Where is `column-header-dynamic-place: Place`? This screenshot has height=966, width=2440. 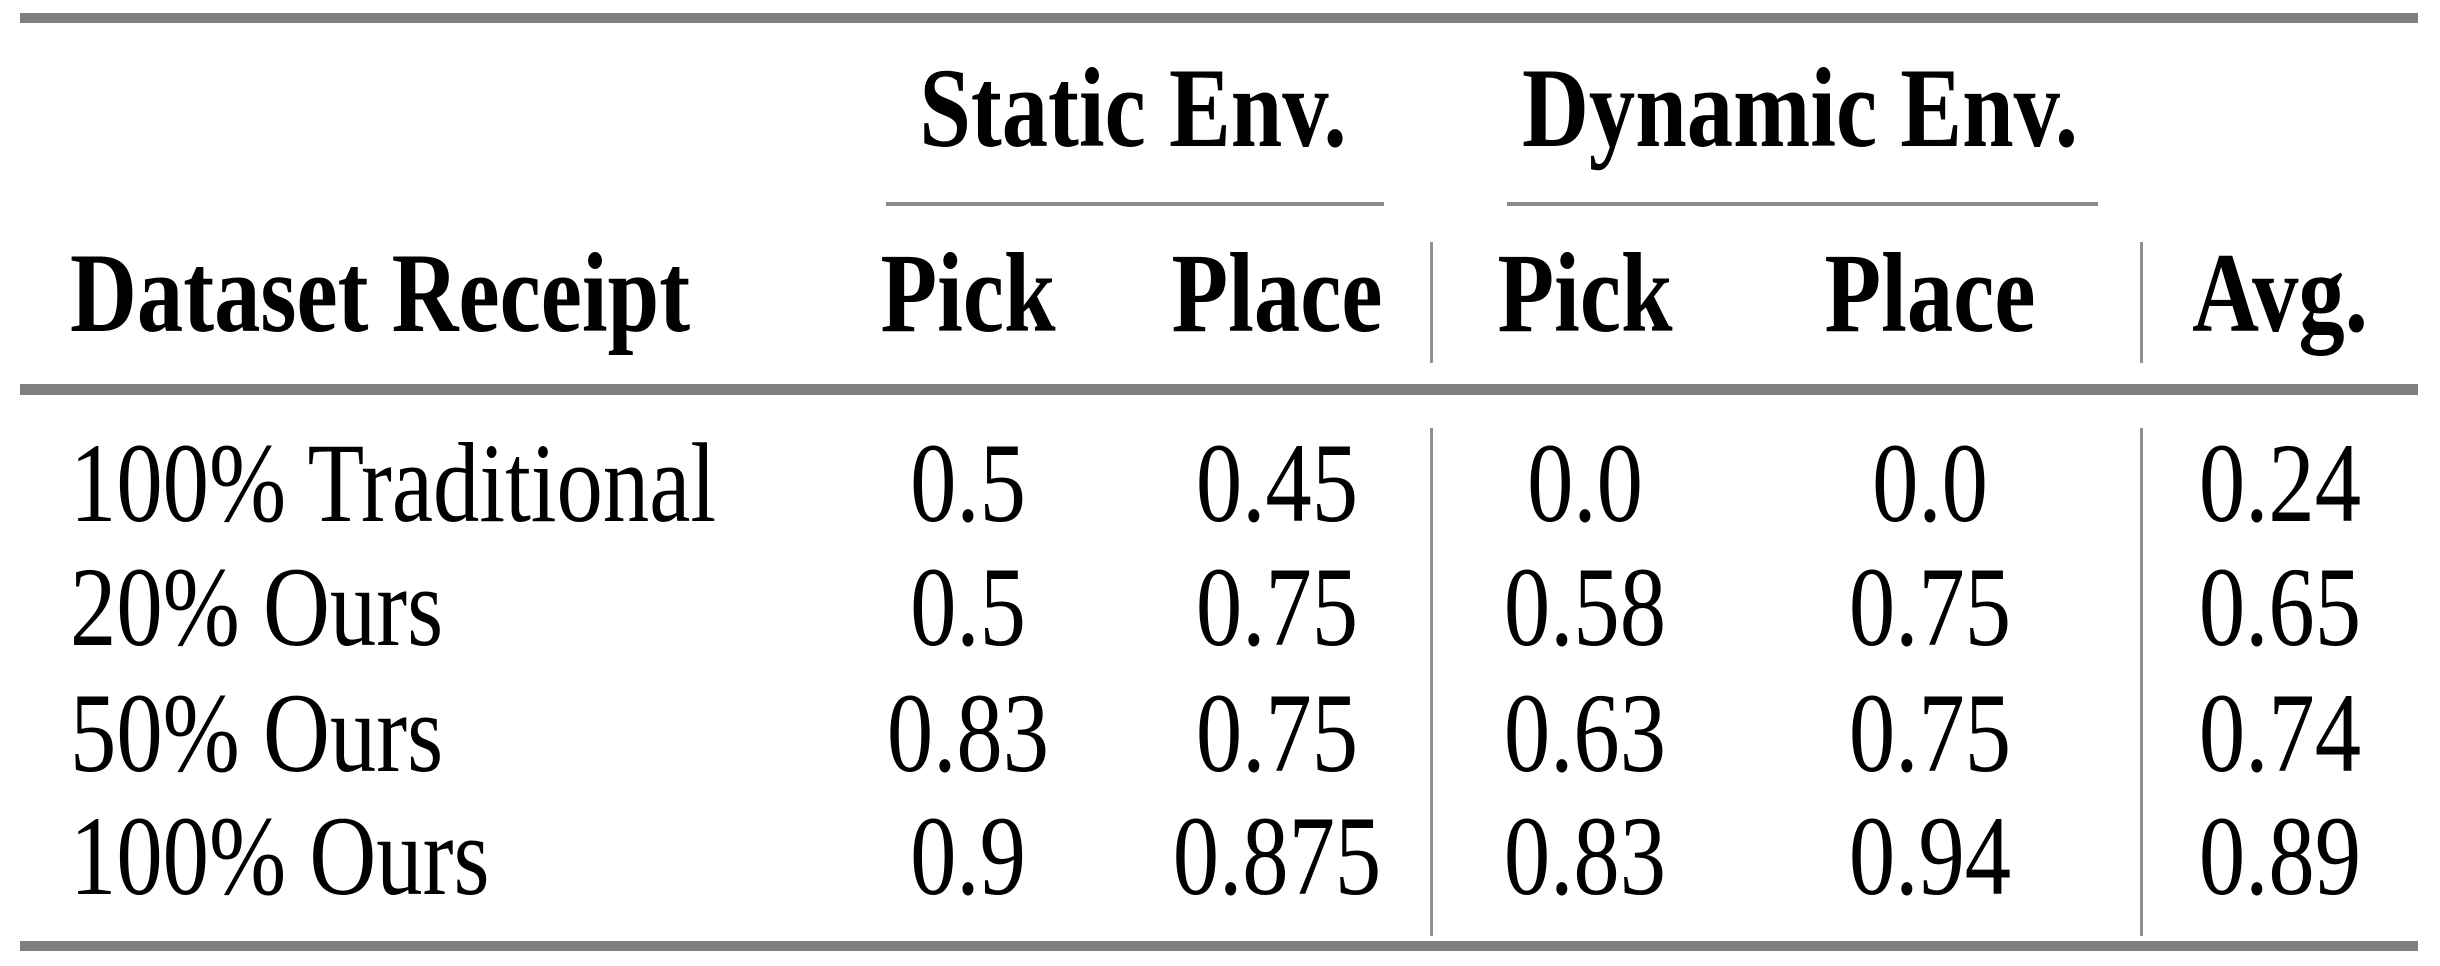 column-header-dynamic-place: Place is located at coordinates (1930, 293).